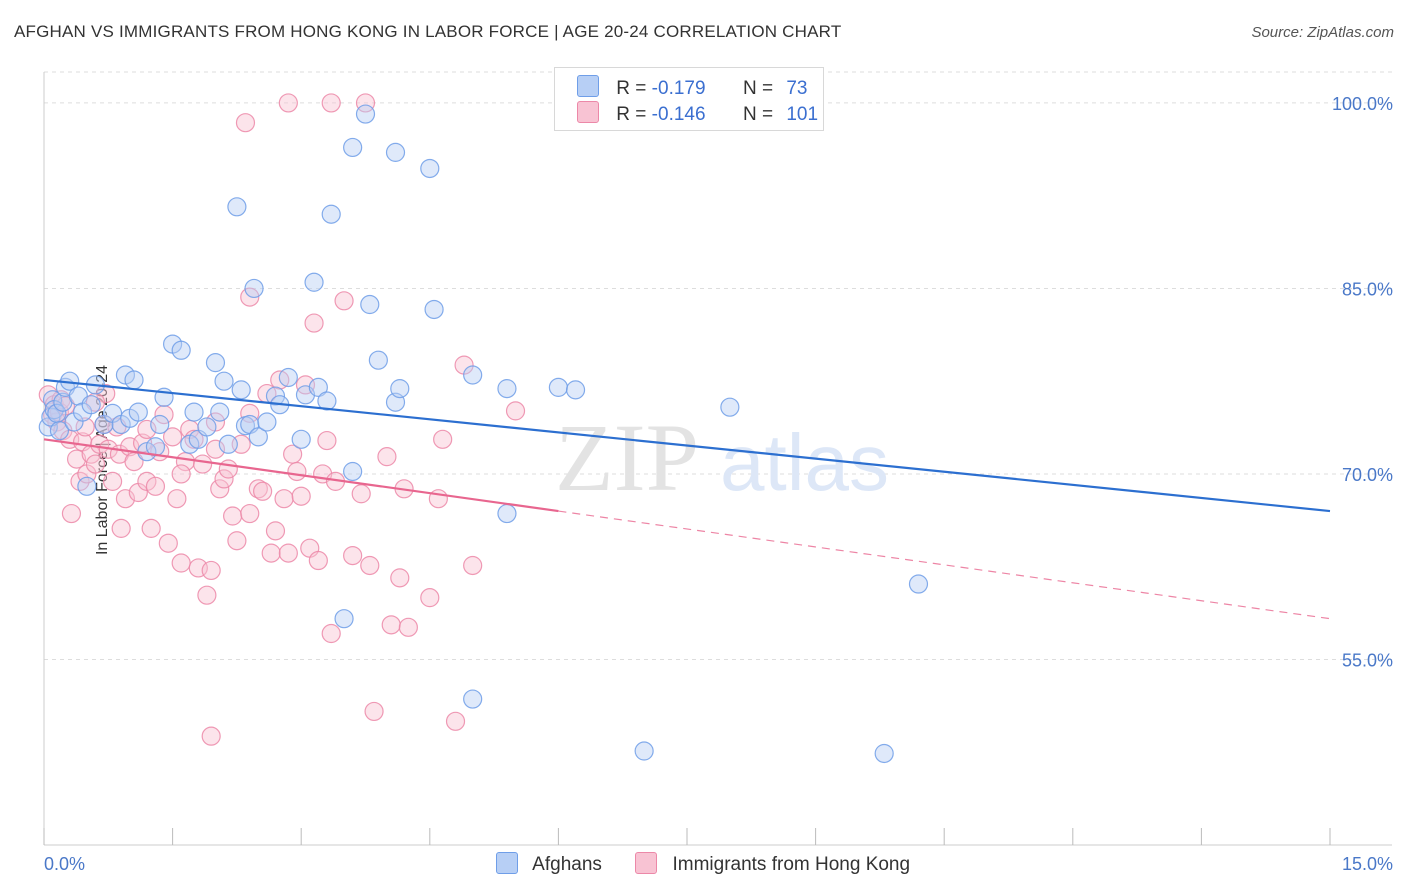 Image resolution: width=1406 pixels, height=892 pixels. I want to click on legend-row-hong-kong: R = -0.146 N = 101, so click(697, 114).